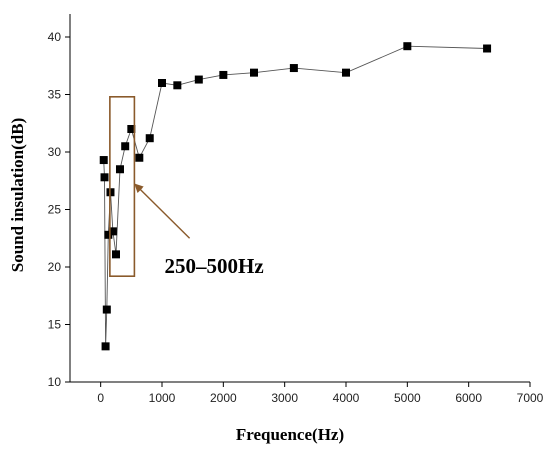 The height and width of the screenshot is (449, 550). I want to click on x-tick-label: 2000, so click(223, 398).